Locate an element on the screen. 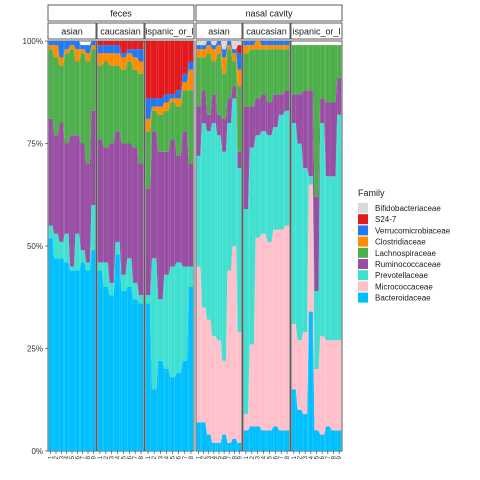  bar-segment-micrococcaceae is located at coordinates (316, 400).